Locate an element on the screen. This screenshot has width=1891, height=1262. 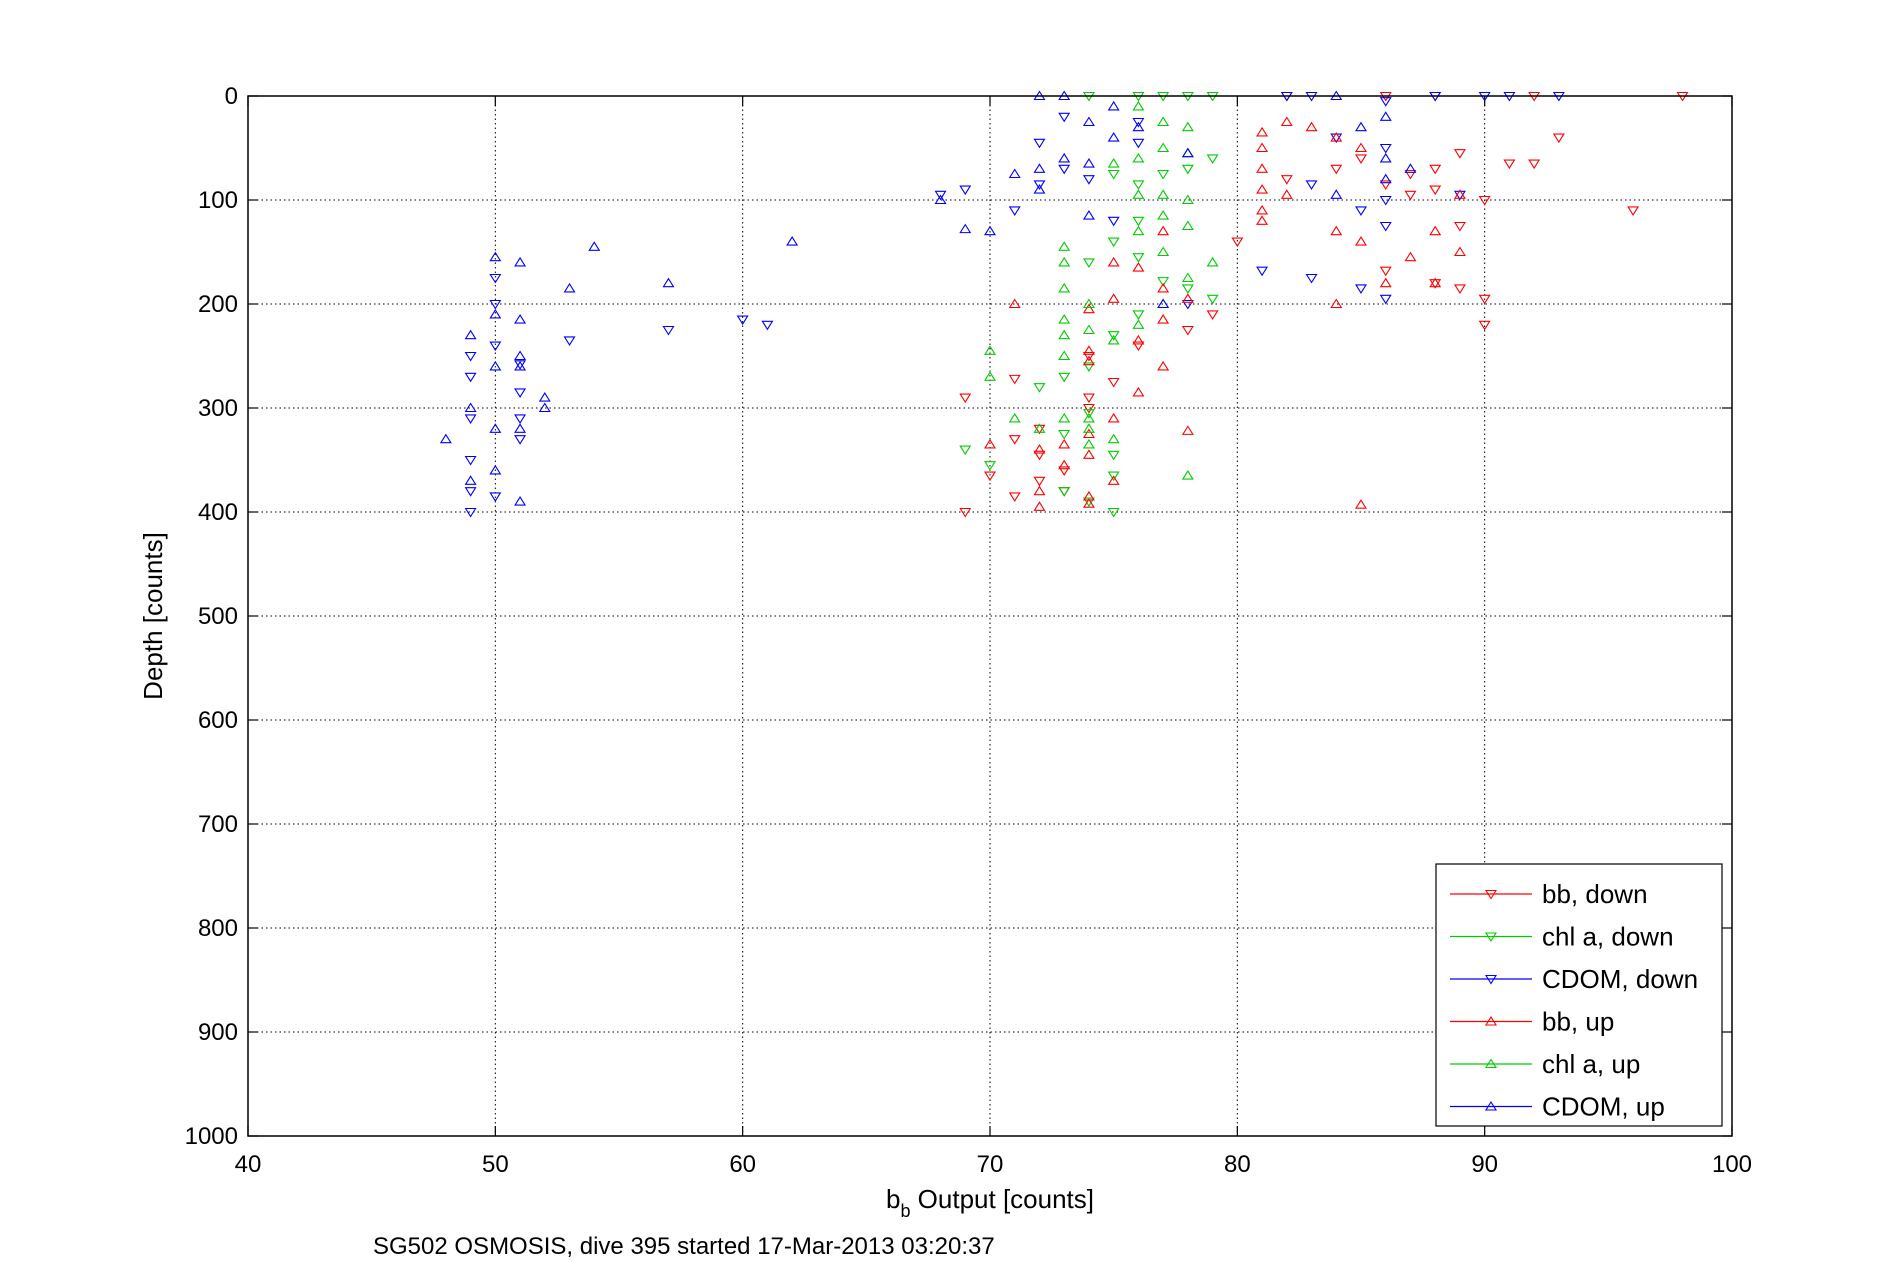
y-tick-label: 700 is located at coordinates (218, 824).